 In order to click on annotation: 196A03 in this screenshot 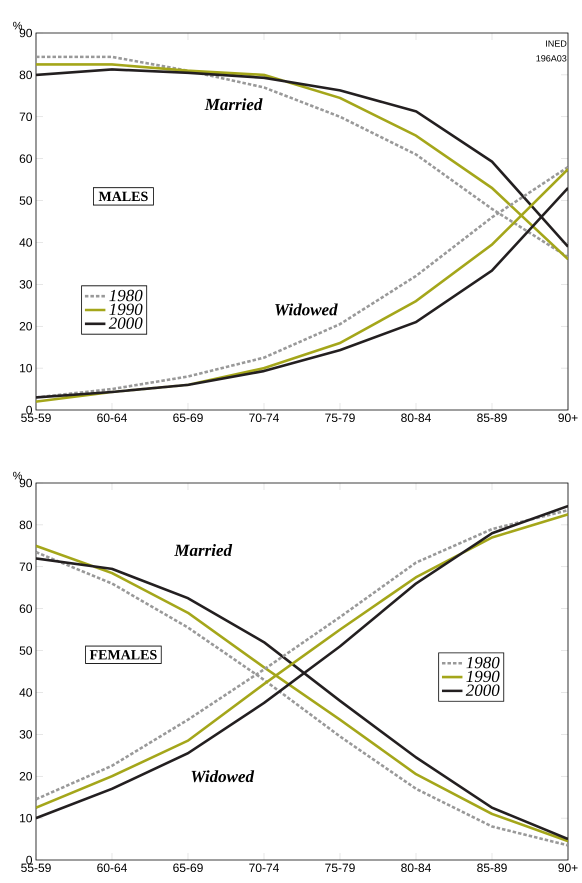, I will do `click(551, 58)`.